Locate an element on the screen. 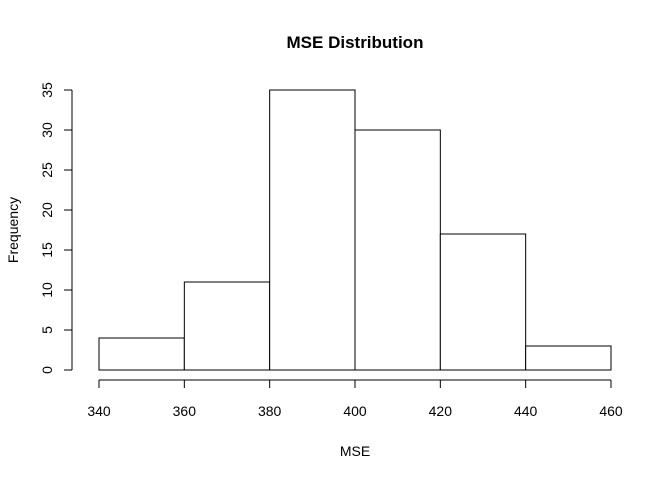 The height and width of the screenshot is (485, 672). x-tick-label-4: 420 is located at coordinates (441, 411).